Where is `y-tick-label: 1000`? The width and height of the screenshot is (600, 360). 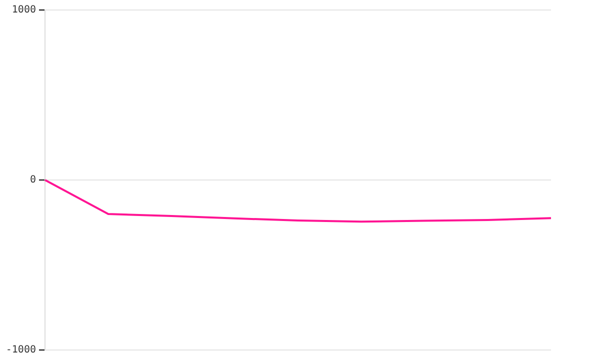
y-tick-label: 1000 is located at coordinates (24, 10).